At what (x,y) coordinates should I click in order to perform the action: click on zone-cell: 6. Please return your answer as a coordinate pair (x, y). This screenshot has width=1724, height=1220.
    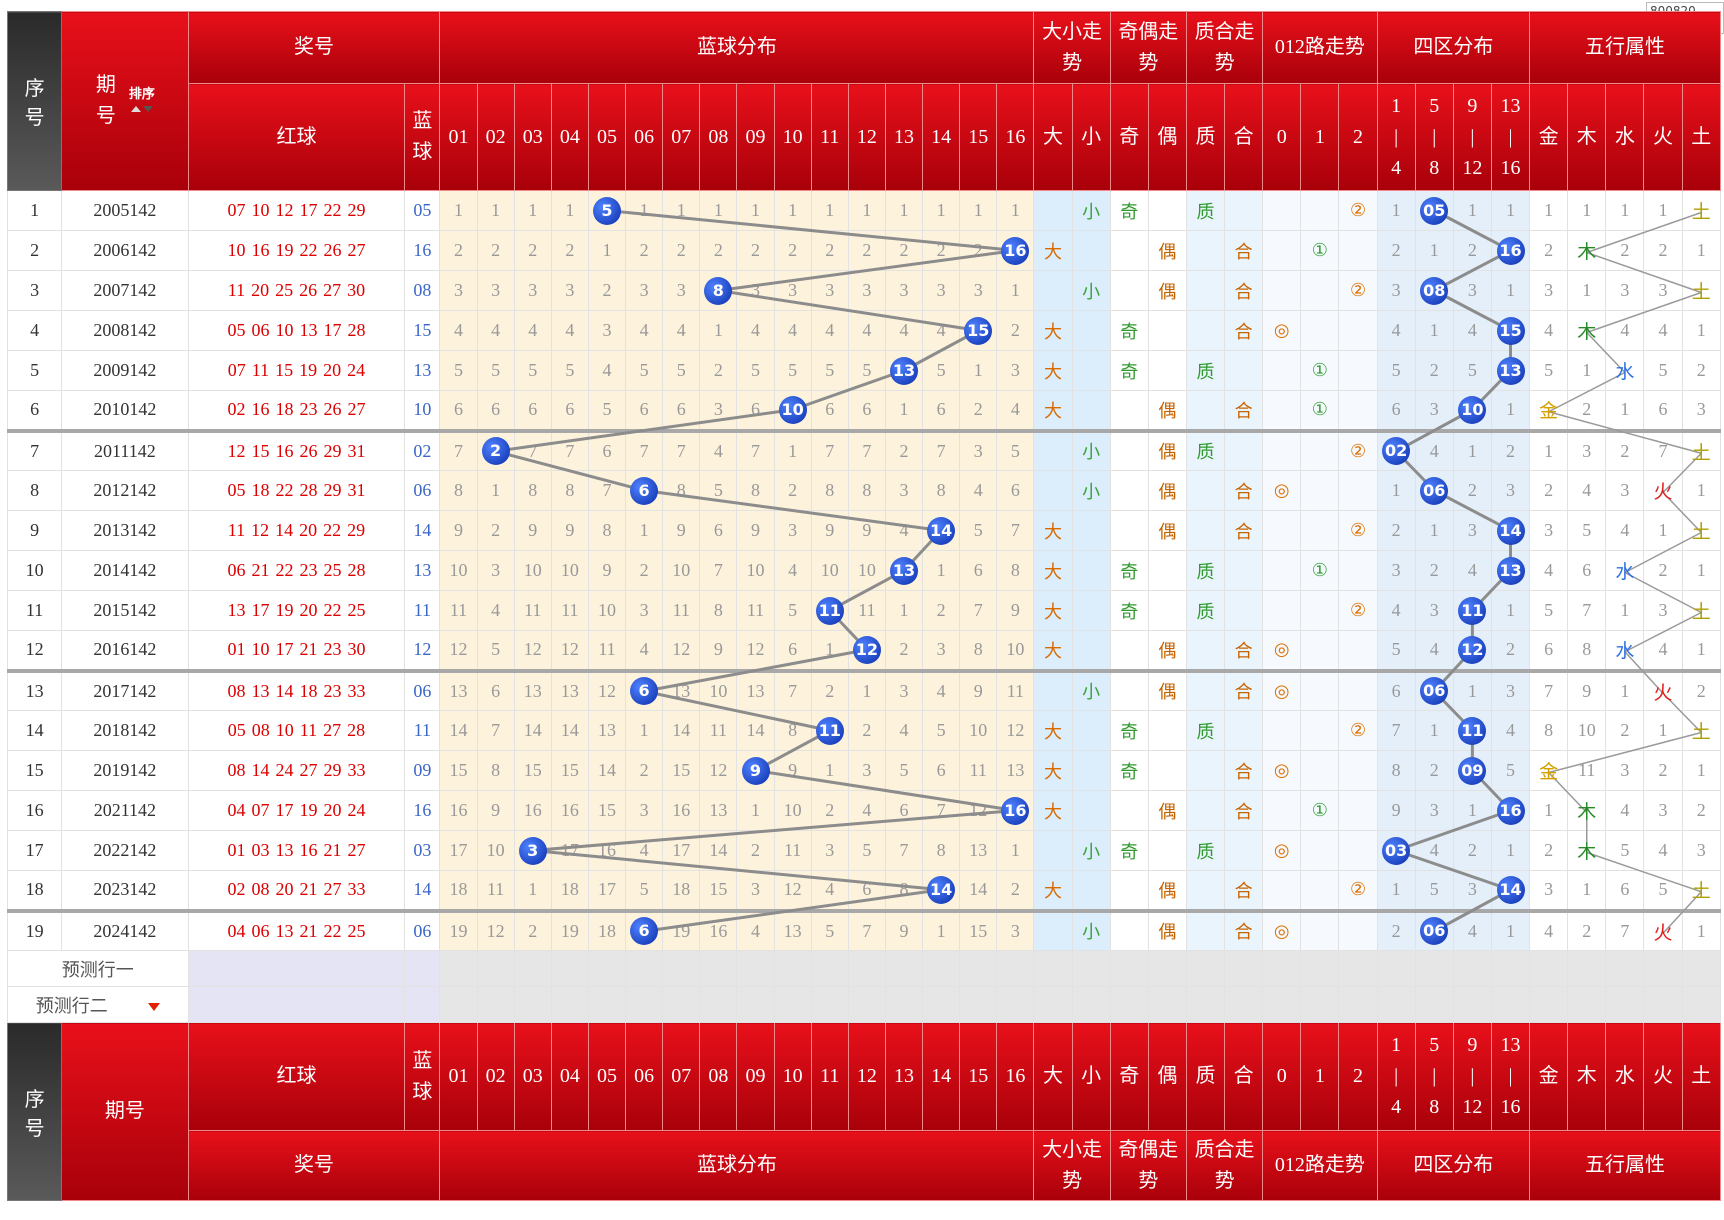
    Looking at the image, I should click on (1396, 690).